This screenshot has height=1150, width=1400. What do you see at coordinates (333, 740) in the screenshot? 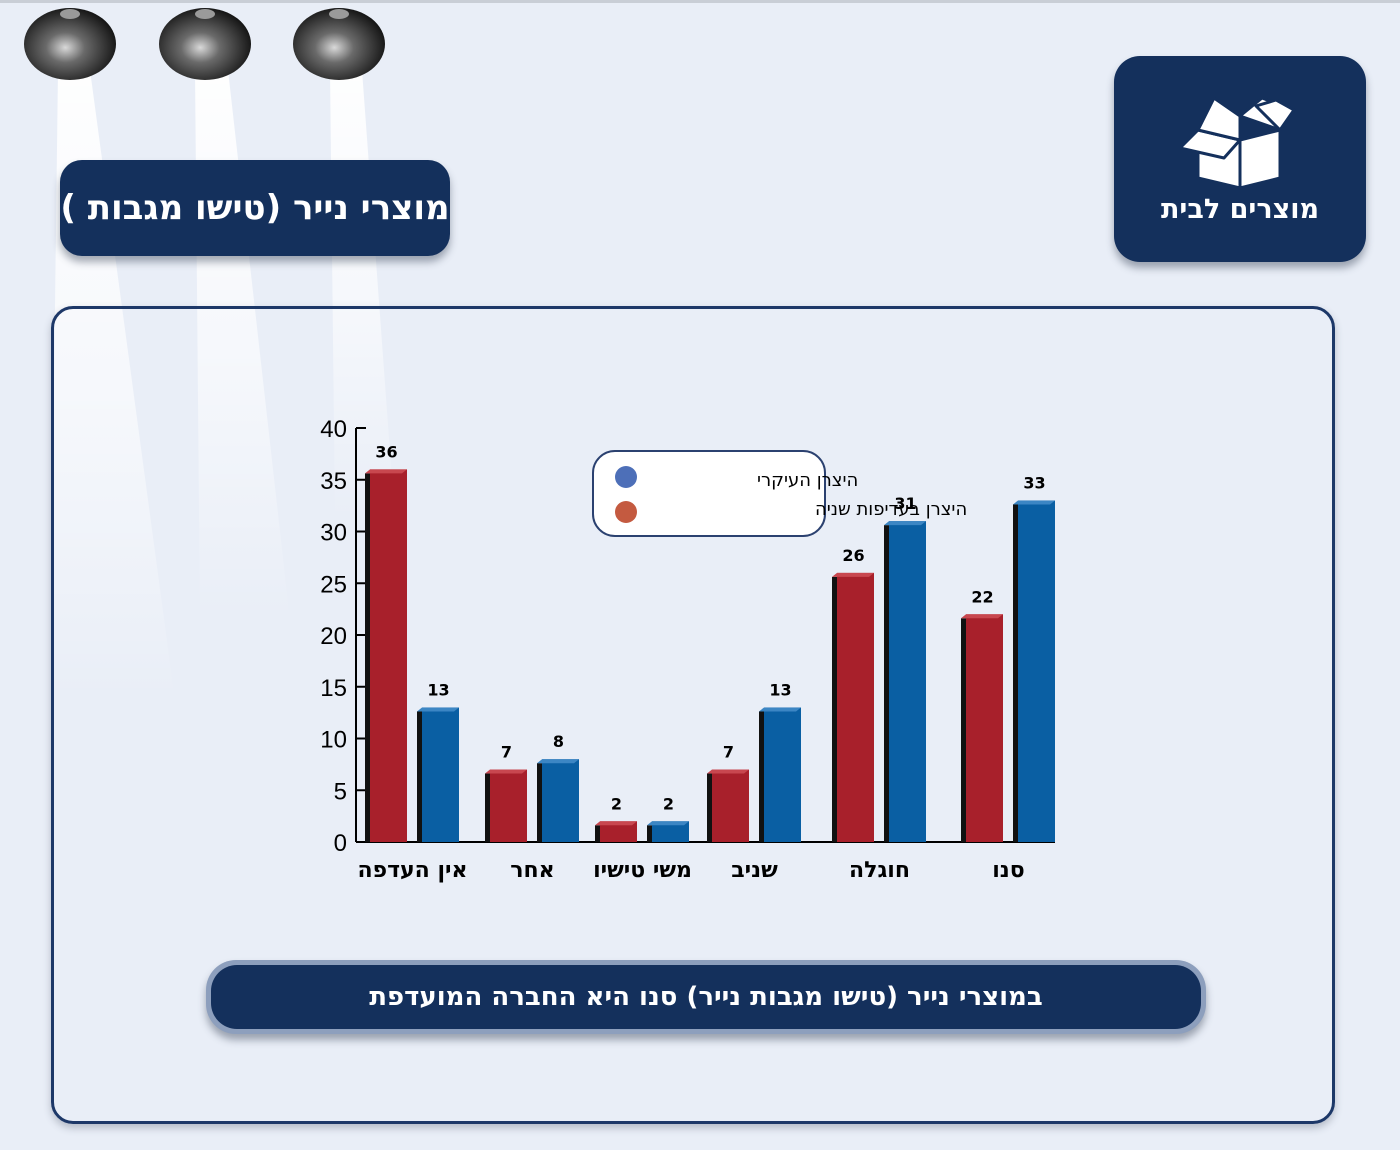
I see `y-tick-label: 10` at bounding box center [333, 740].